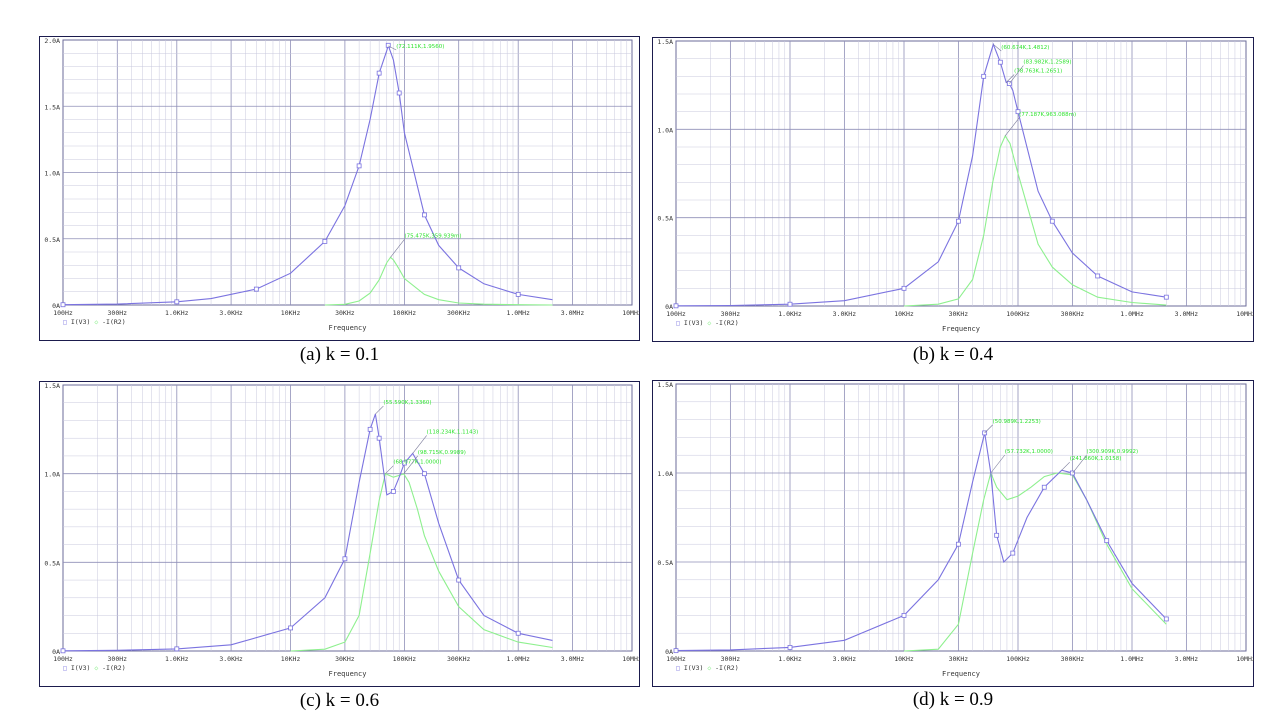  Describe the element at coordinates (953, 699) in the screenshot. I see `caption-d: (d) k = 0.9` at that location.